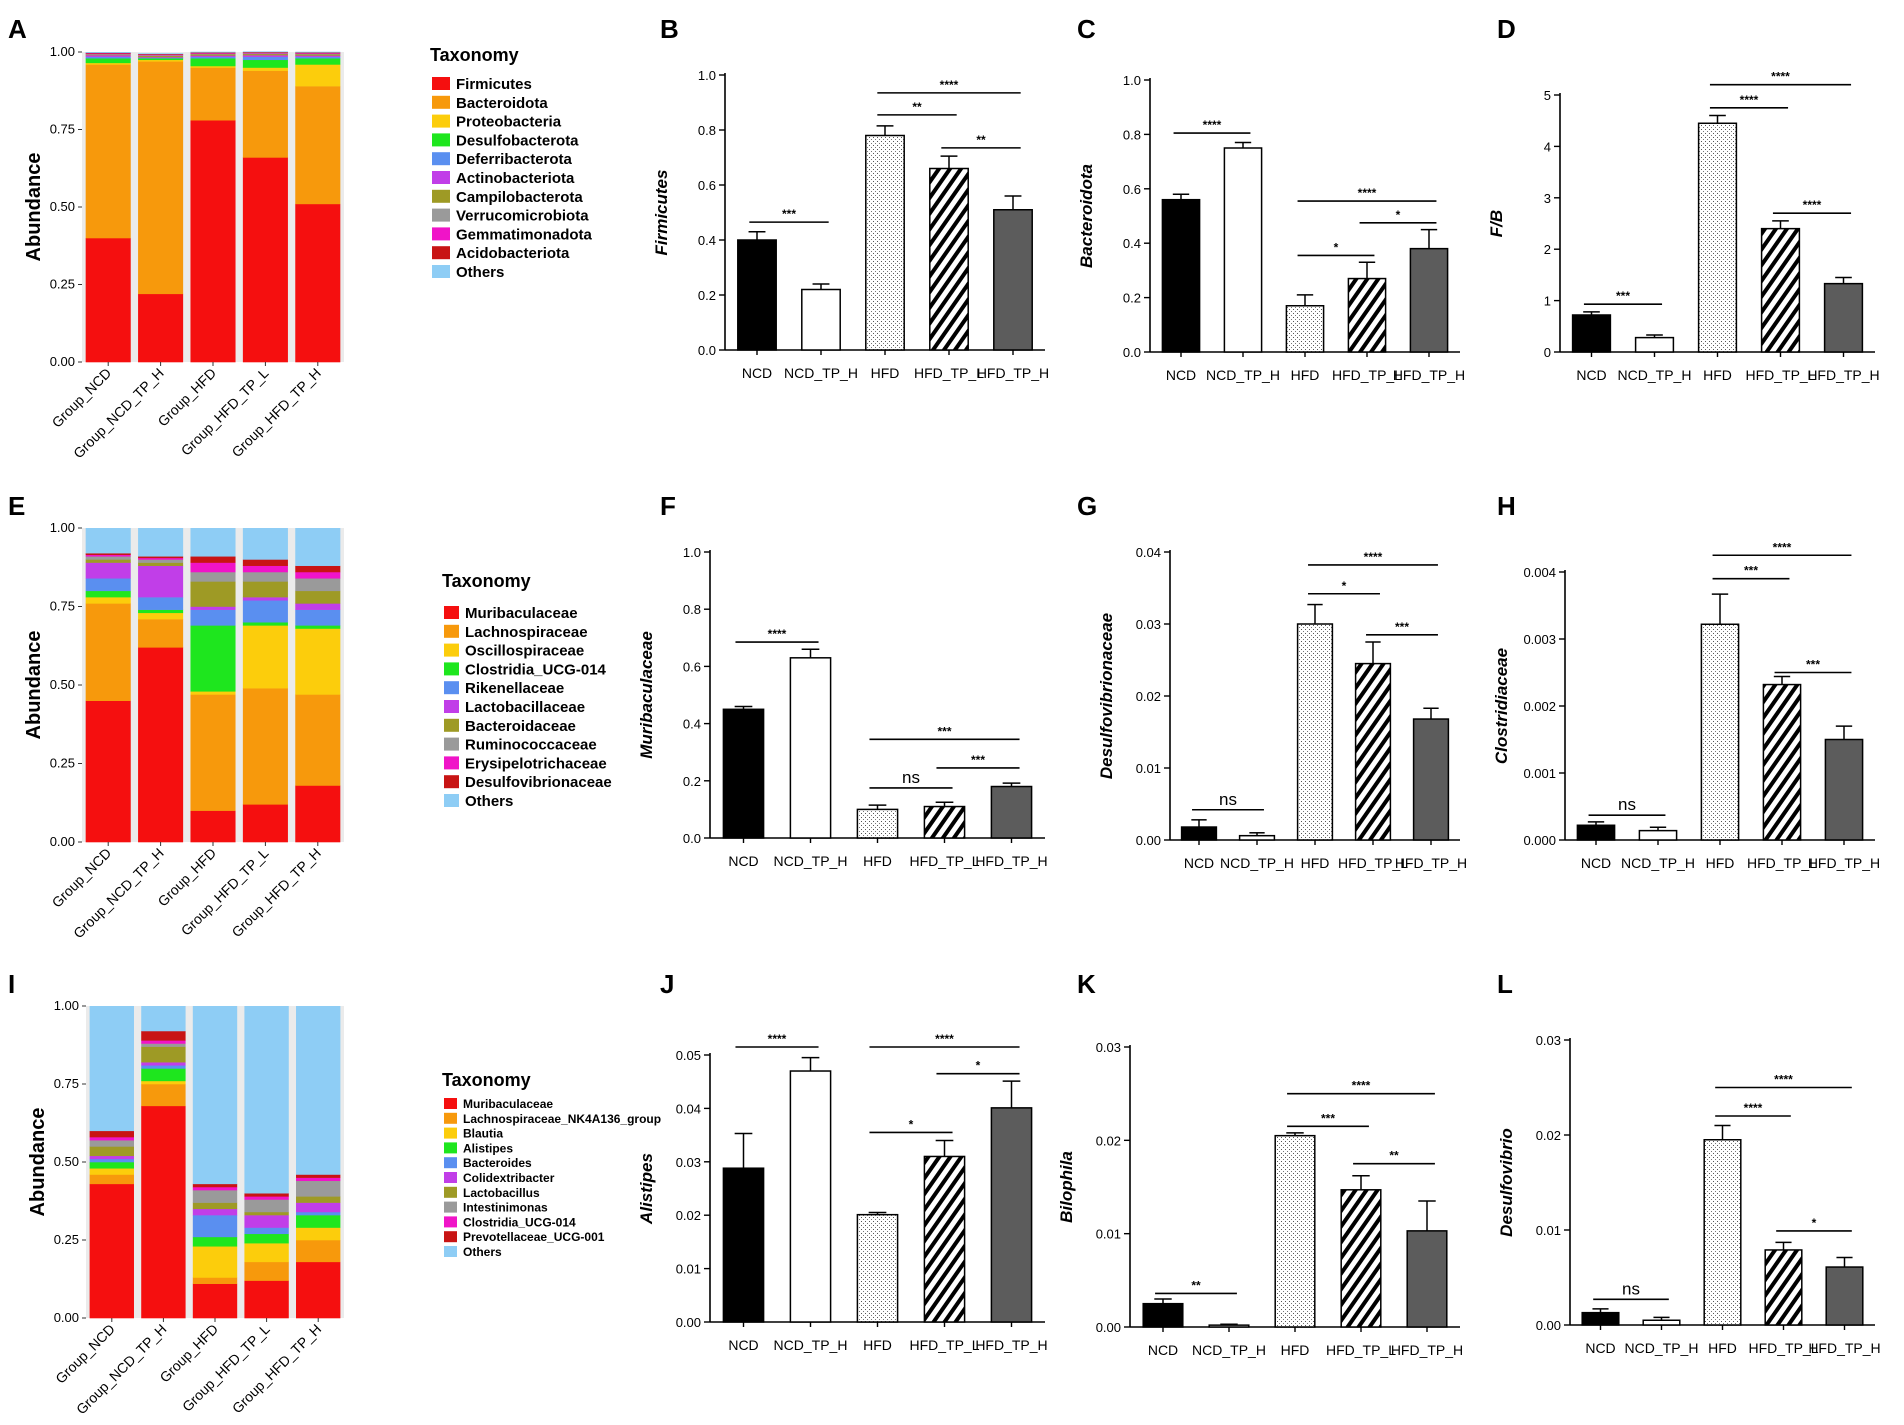 This screenshot has height=1425, width=1904. What do you see at coordinates (1539, 572) in the screenshot?
I see `y-tick-label: 0.004` at bounding box center [1539, 572].